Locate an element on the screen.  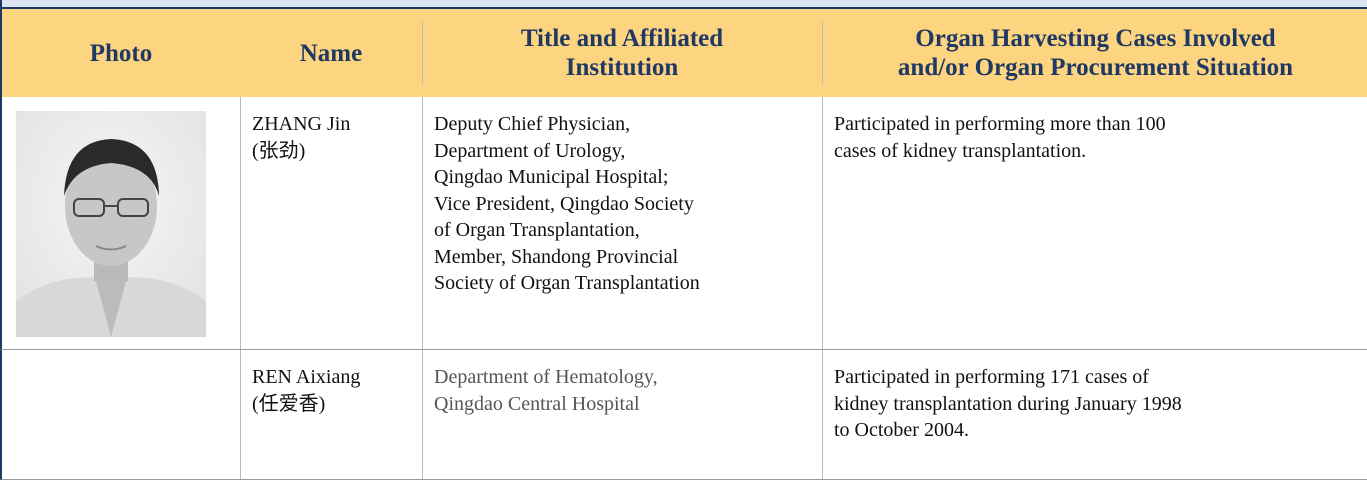
header-text: Institution is located at coordinates (622, 67).